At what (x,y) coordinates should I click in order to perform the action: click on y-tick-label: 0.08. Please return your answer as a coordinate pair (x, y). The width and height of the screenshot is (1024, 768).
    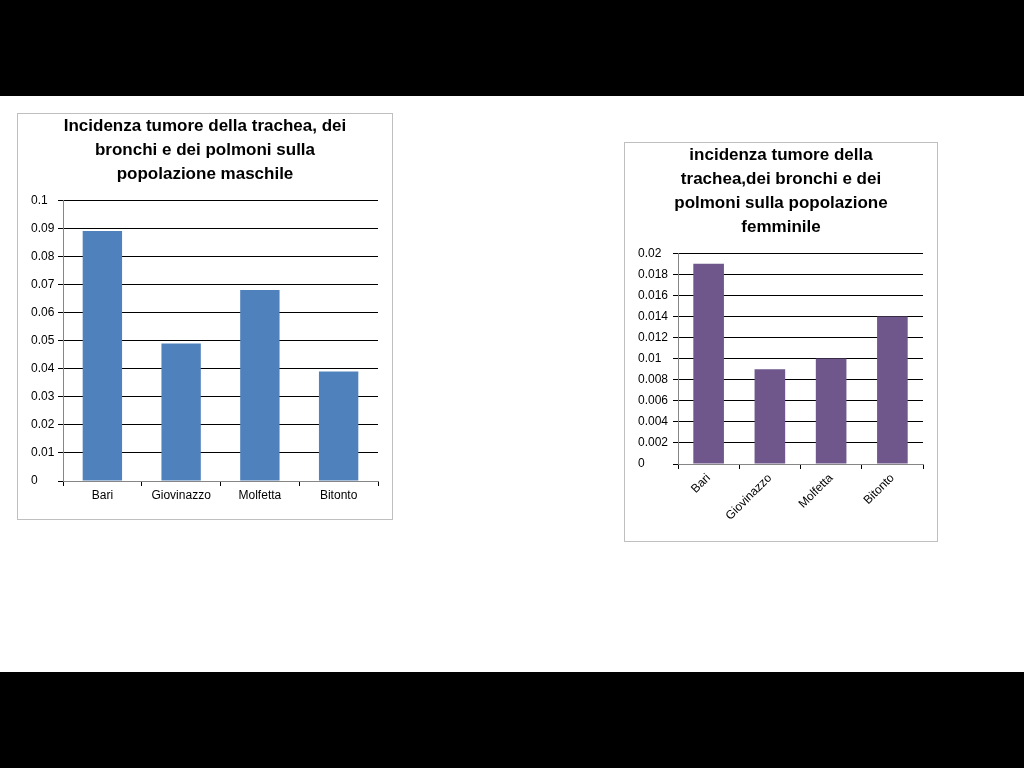
    Looking at the image, I should click on (43, 255).